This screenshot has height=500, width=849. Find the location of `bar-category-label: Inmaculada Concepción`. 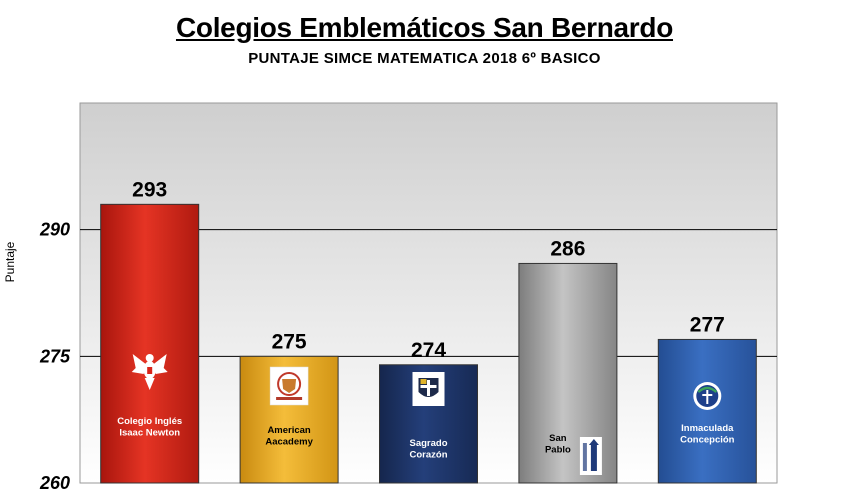

bar-category-label: Inmaculada Concepción is located at coordinates (707, 434).